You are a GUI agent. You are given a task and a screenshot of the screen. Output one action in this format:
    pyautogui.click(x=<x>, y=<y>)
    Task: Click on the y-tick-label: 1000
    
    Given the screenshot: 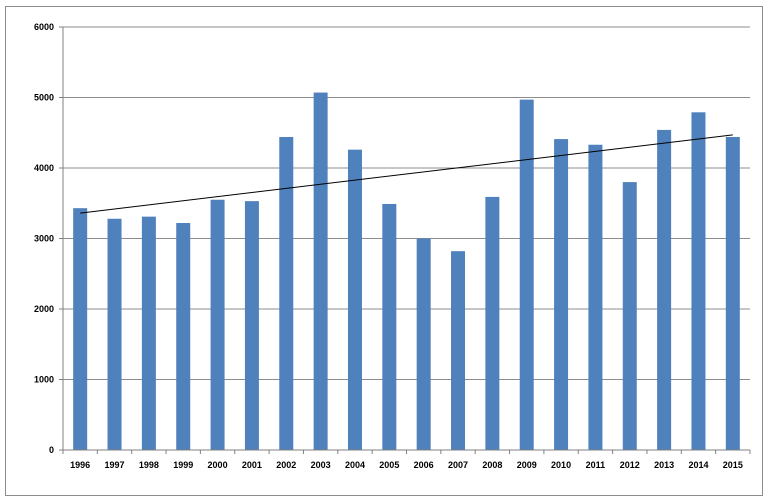 What is the action you would take?
    pyautogui.click(x=44, y=380)
    